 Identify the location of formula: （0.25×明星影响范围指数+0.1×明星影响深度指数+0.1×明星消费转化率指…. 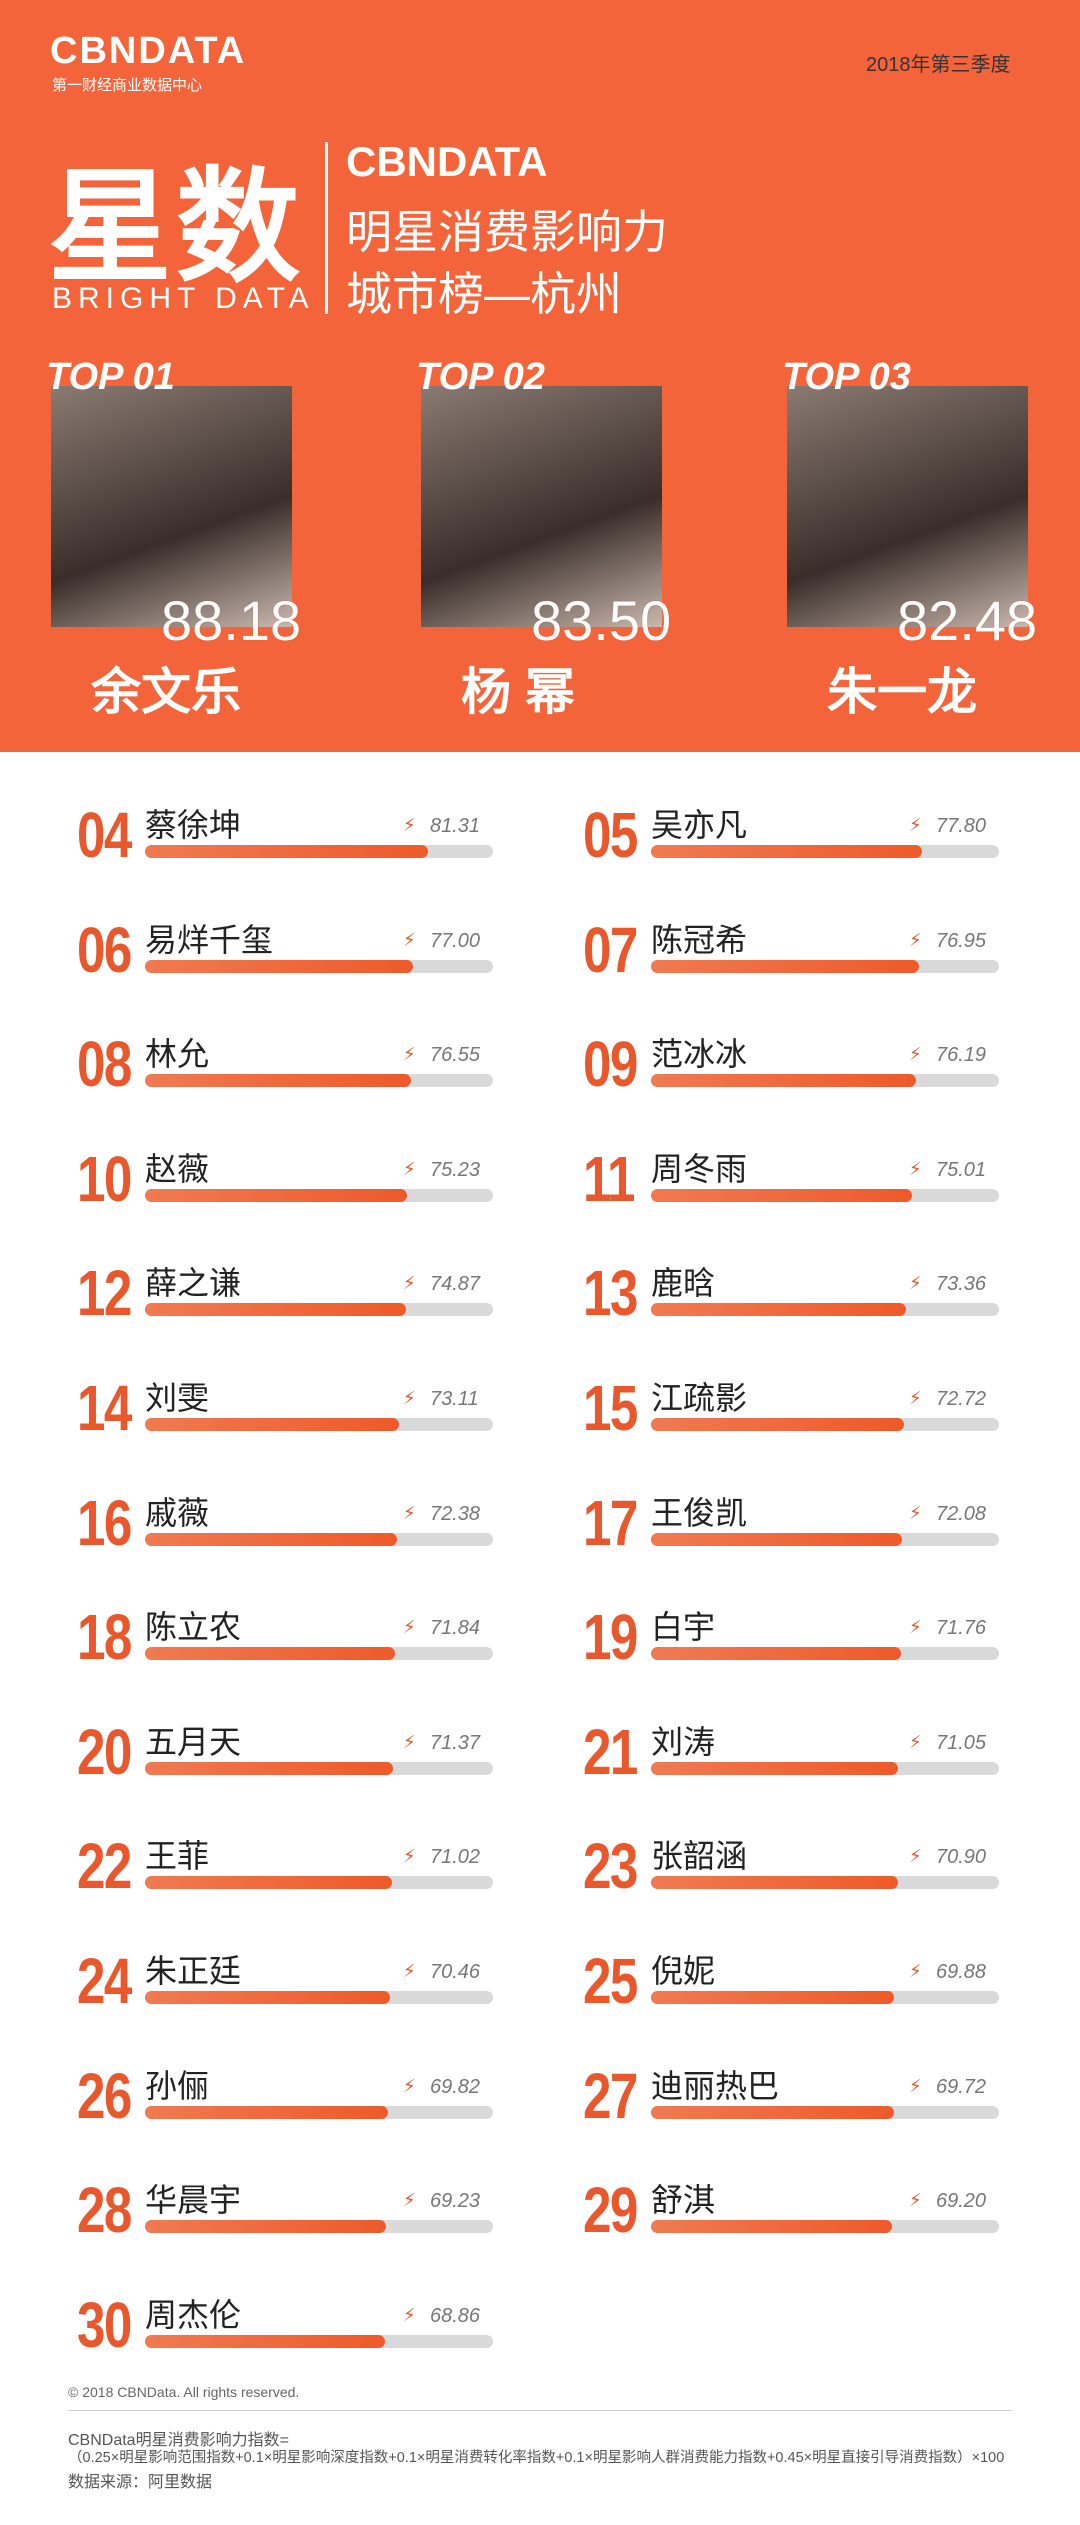
(536, 2458).